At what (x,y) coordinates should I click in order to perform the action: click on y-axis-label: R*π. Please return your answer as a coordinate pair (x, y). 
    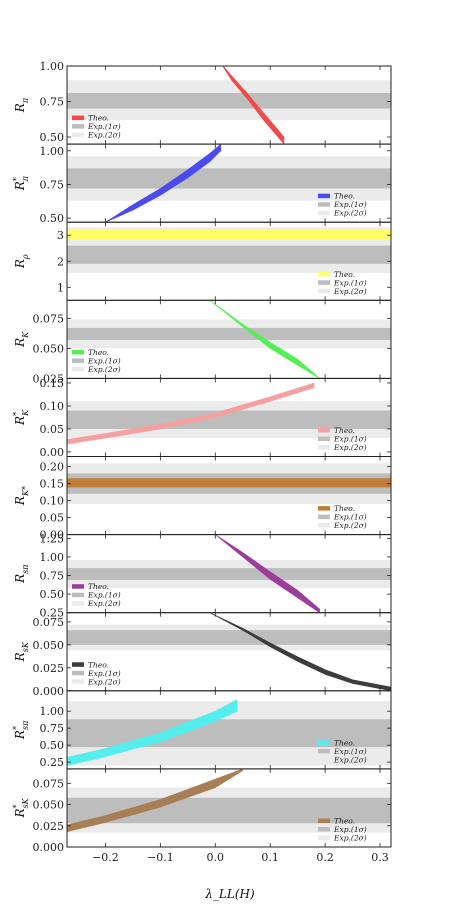
    Looking at the image, I should click on (21, 183).